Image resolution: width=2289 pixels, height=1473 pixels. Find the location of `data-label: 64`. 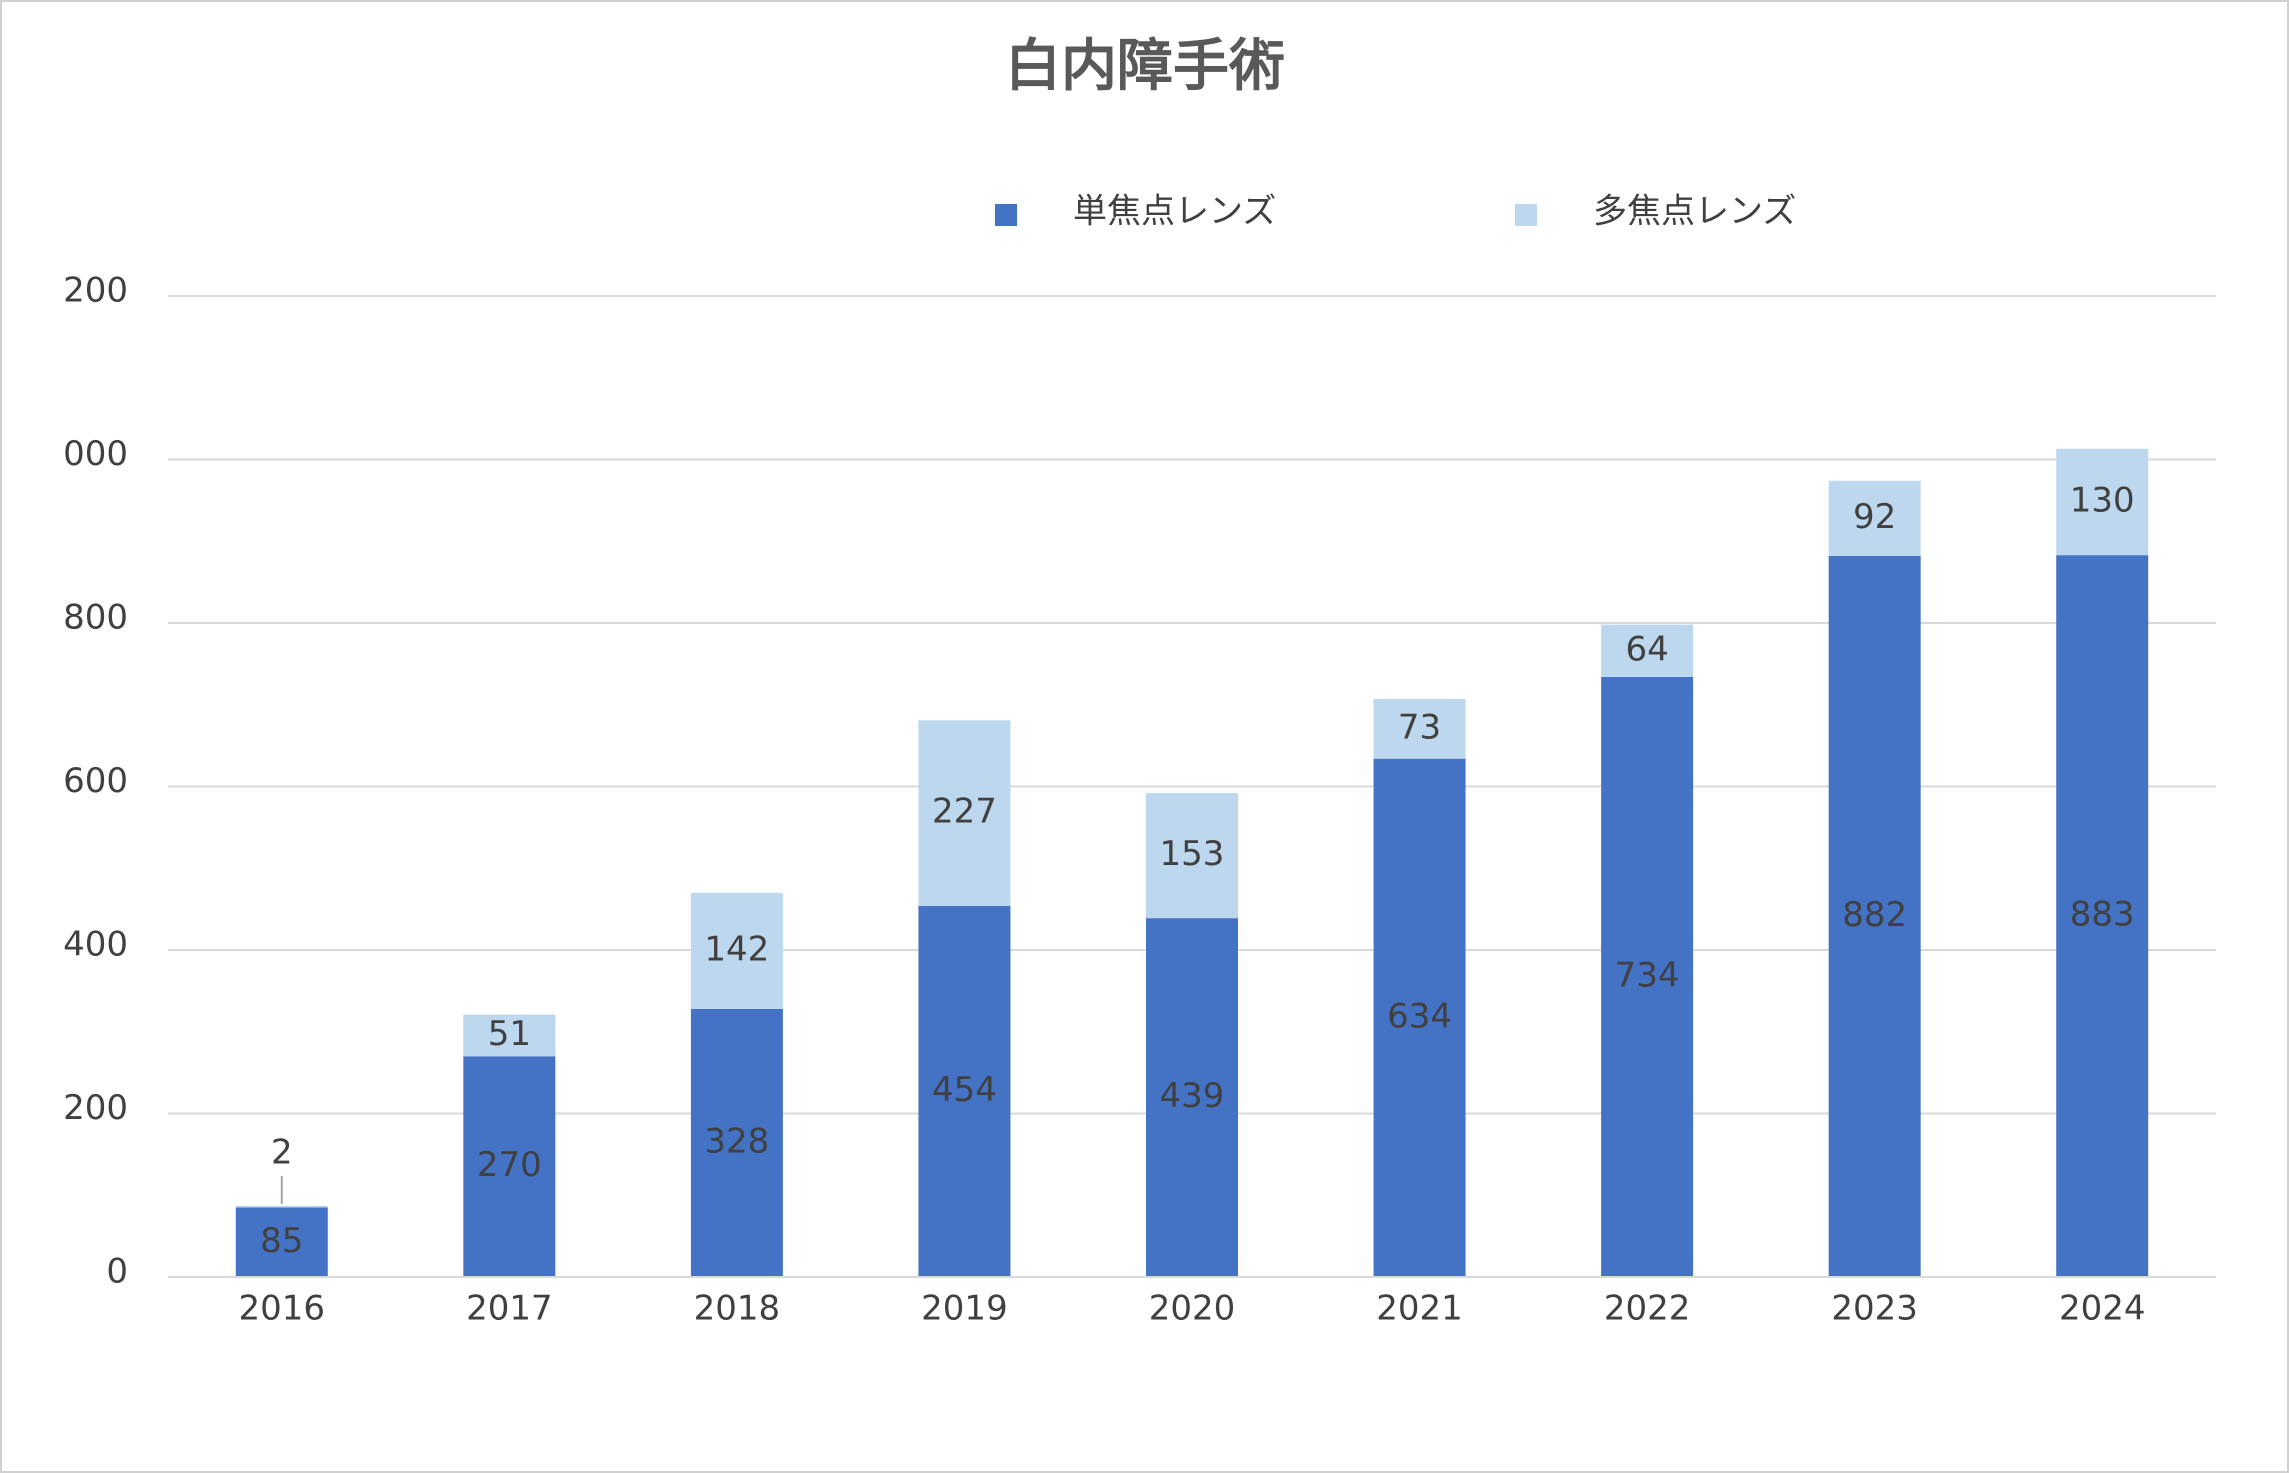

data-label: 64 is located at coordinates (1646, 649).